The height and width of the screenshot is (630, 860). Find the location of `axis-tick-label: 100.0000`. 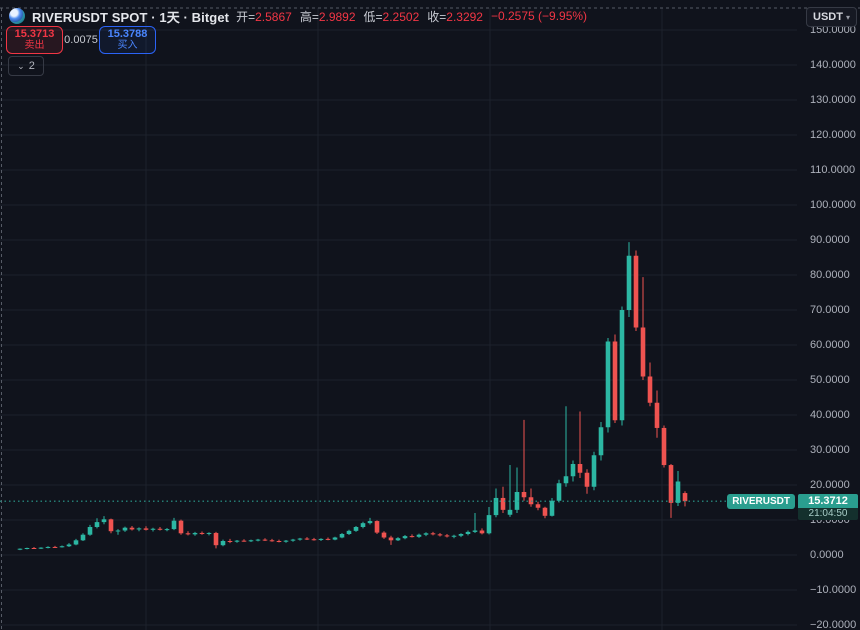

axis-tick-label: 100.0000 is located at coordinates (833, 205).